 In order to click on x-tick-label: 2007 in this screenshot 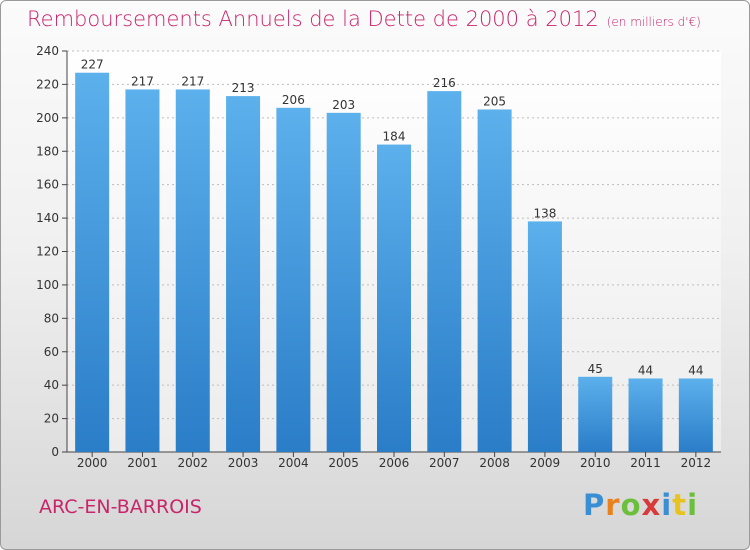, I will do `click(444, 463)`.